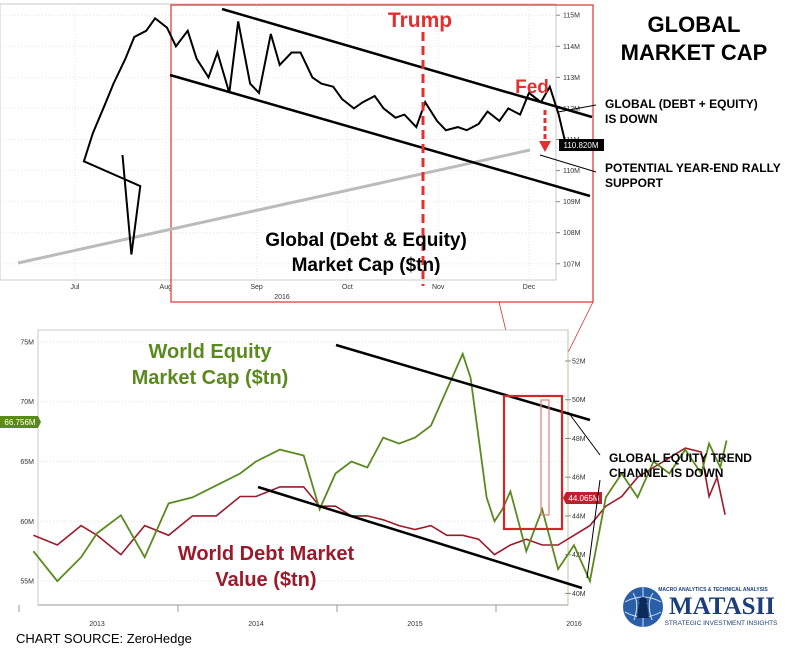 This screenshot has height=655, width=806. I want to click on debt-value-text: 44.065M, so click(583, 498).